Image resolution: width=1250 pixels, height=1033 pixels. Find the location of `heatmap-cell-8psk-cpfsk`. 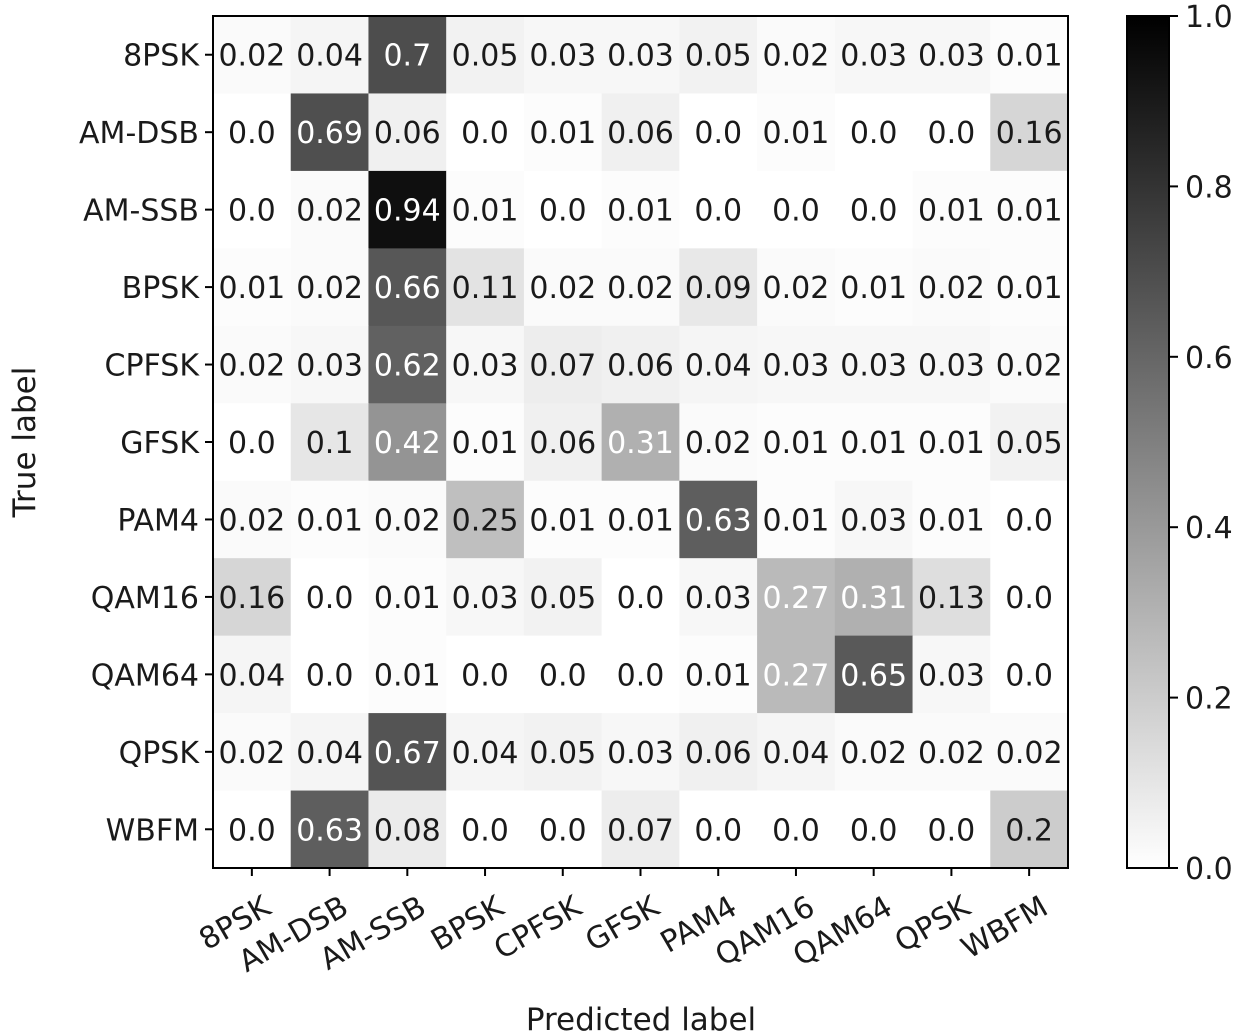

heatmap-cell-8psk-cpfsk is located at coordinates (563, 55).